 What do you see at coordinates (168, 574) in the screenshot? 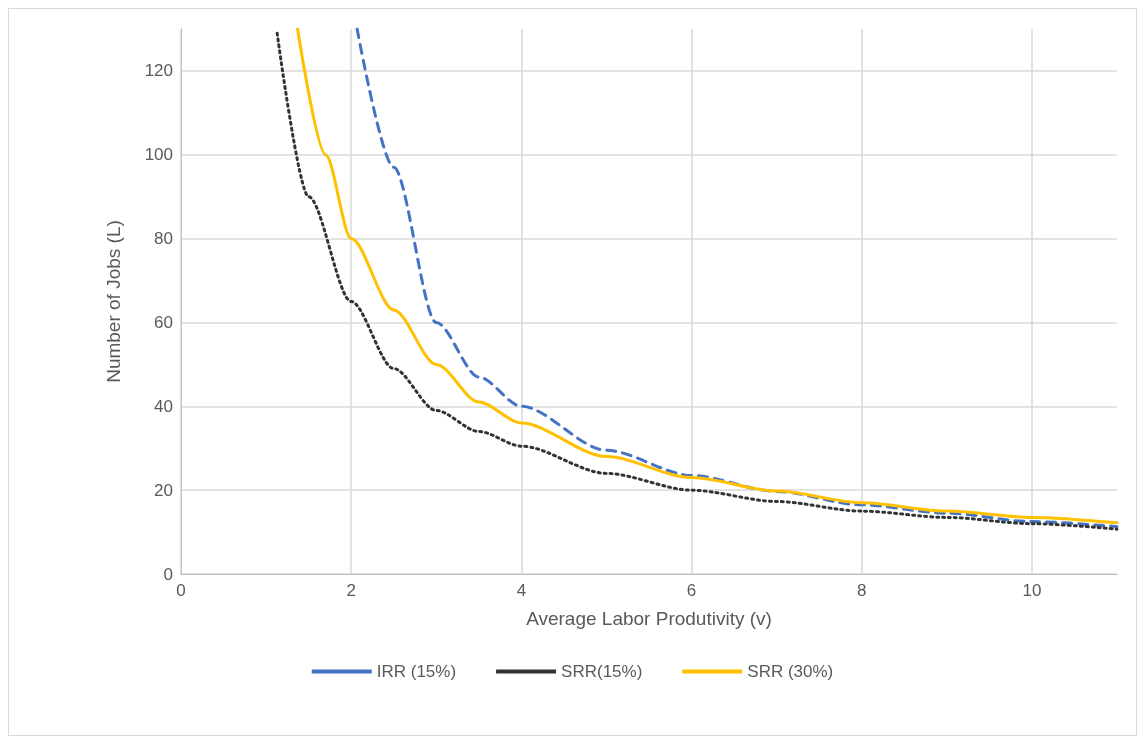
I see `y-tick-label: 0` at bounding box center [168, 574].